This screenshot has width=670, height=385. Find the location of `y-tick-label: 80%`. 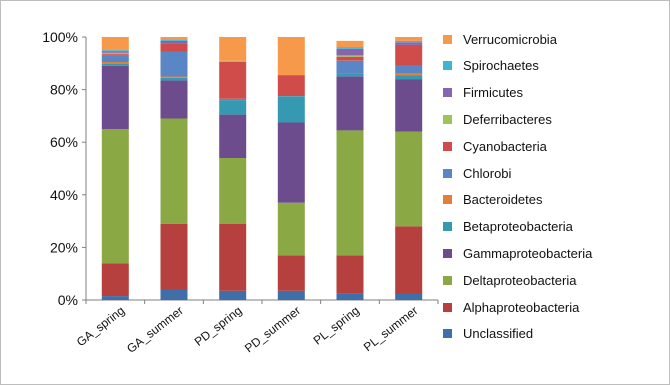

y-tick-label: 80% is located at coordinates (64, 90).